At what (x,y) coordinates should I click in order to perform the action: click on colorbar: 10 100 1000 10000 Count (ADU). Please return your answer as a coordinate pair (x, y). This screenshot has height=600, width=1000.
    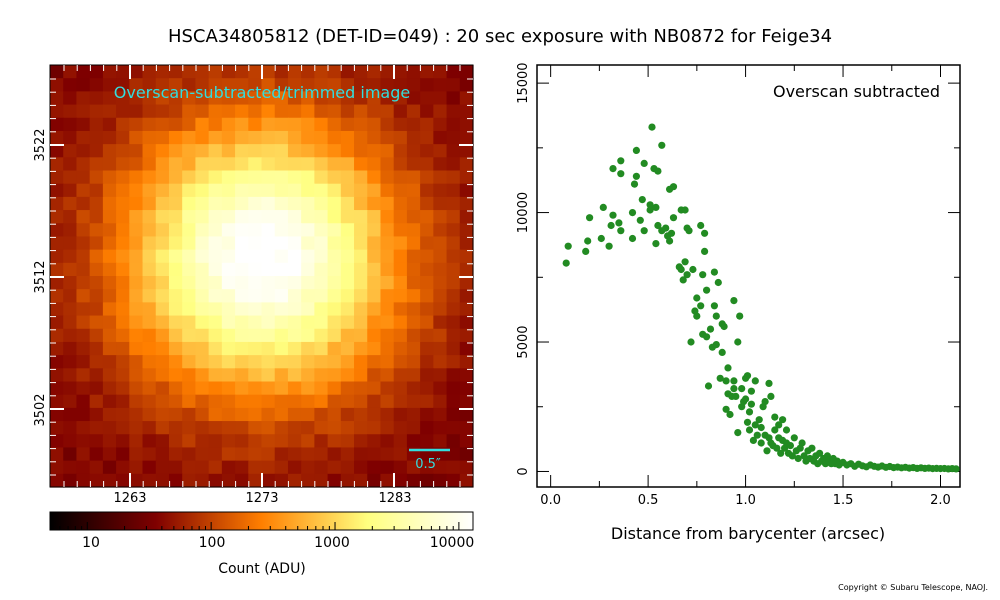
    Looking at the image, I should click on (261, 544).